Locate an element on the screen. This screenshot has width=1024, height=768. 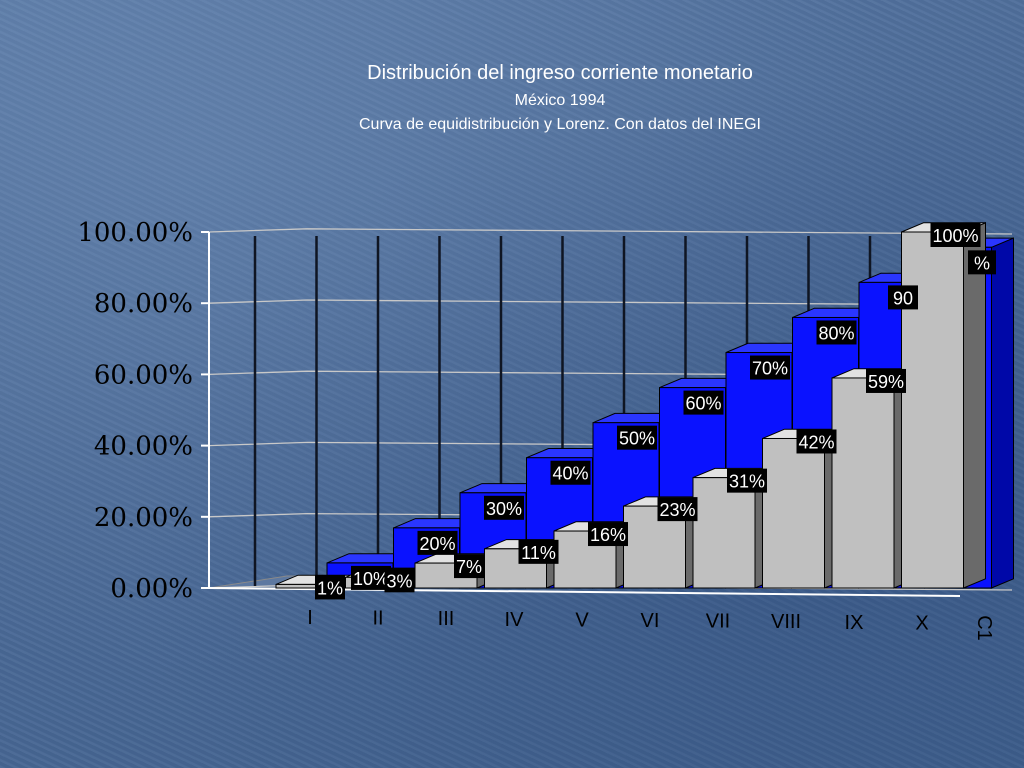
data-label-equality: 10% is located at coordinates (371, 579).